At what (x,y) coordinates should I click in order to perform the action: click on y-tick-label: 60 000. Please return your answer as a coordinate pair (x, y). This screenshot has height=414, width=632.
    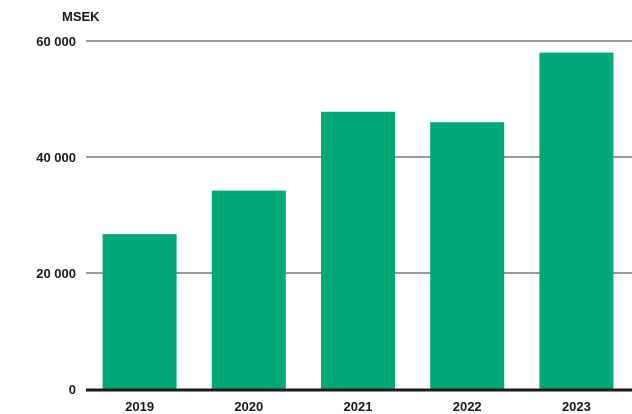
    Looking at the image, I should click on (56, 41).